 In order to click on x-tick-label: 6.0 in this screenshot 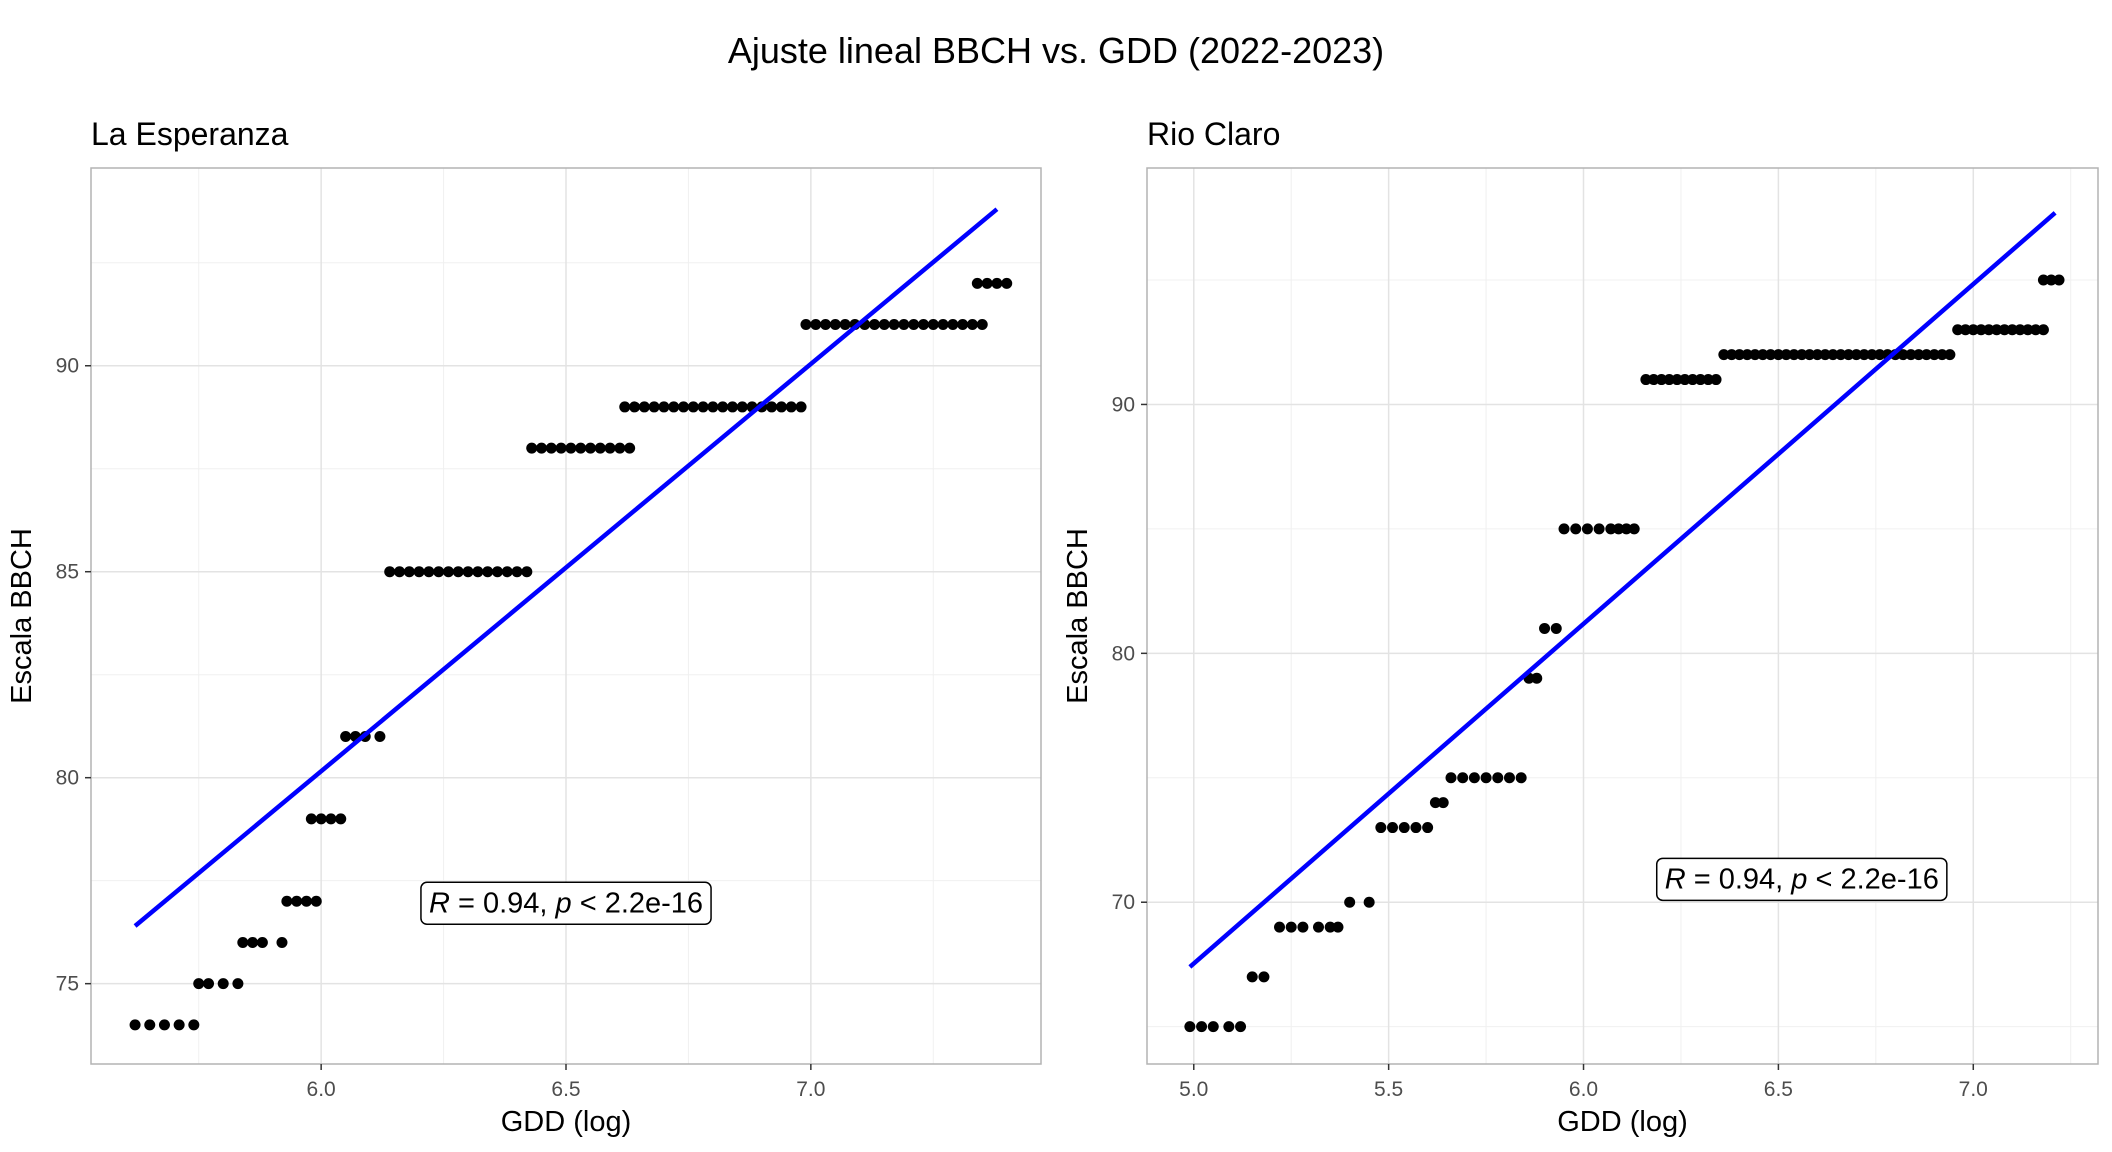, I will do `click(1583, 1089)`.